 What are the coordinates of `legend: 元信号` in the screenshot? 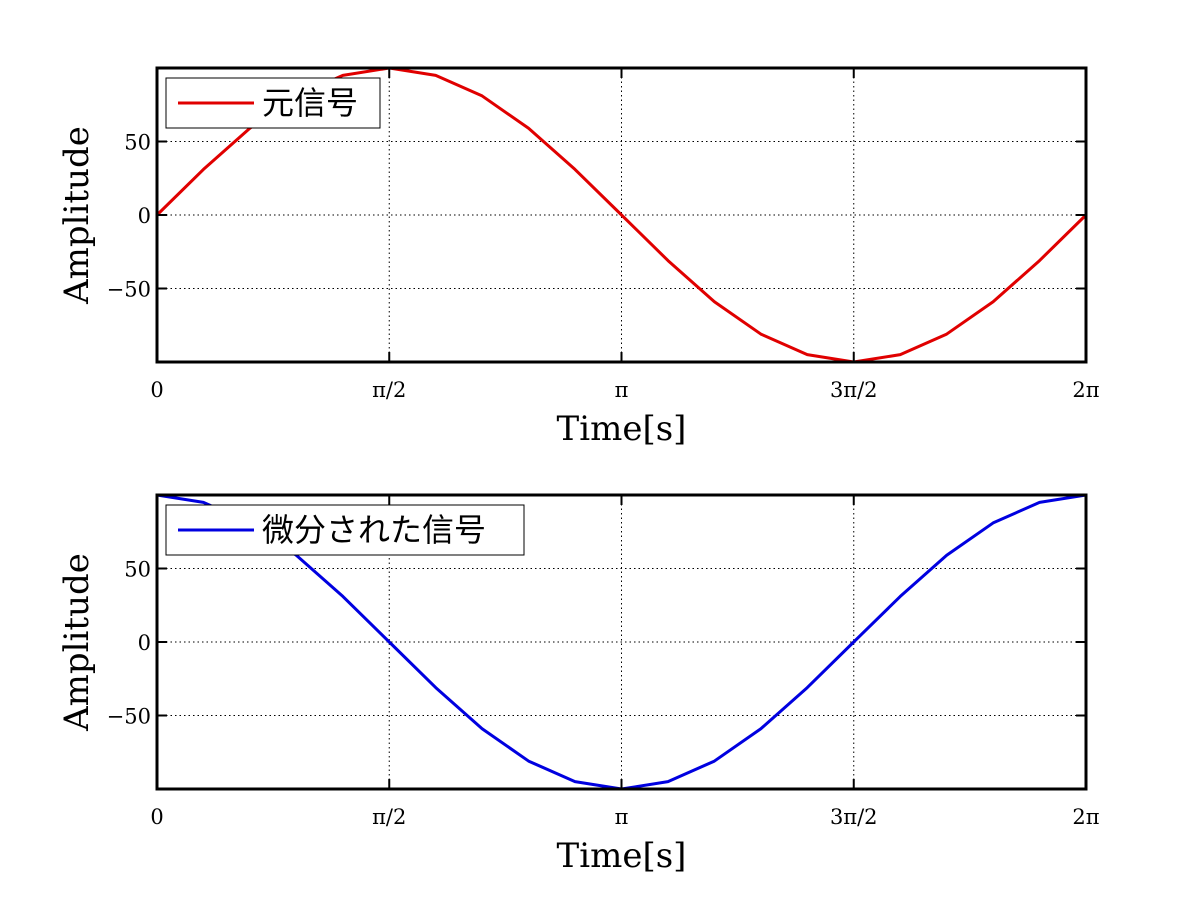 It's located at (273, 103).